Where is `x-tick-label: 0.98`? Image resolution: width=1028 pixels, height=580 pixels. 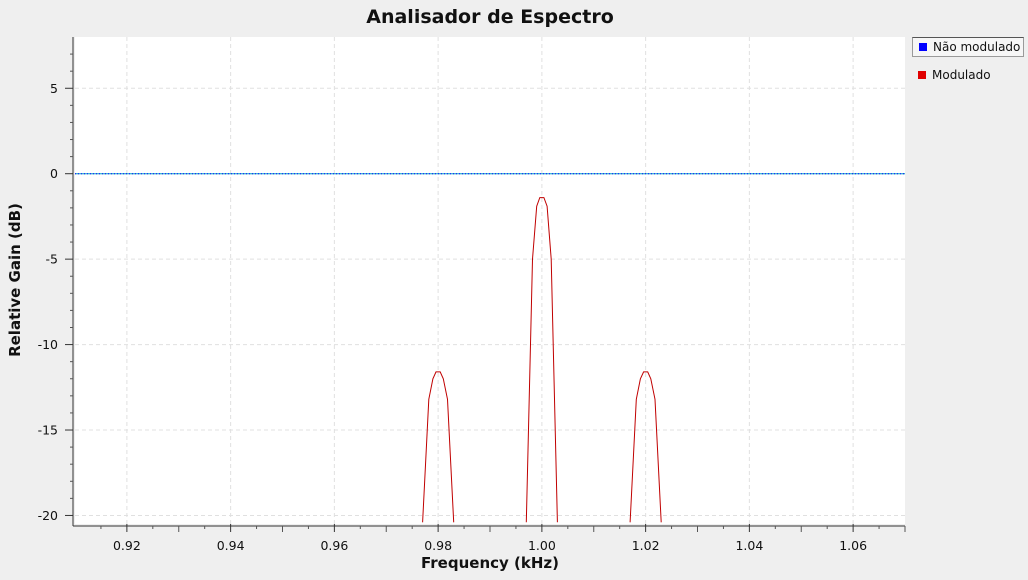 x-tick-label: 0.98 is located at coordinates (438, 545).